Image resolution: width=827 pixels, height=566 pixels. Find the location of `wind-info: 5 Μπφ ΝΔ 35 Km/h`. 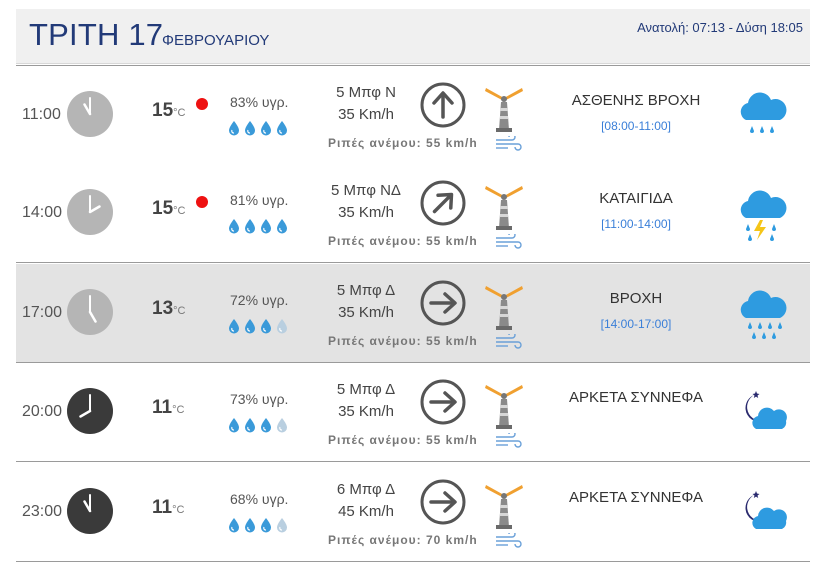

wind-info: 5 Μπφ ΝΔ 35 Km/h is located at coordinates (366, 202).